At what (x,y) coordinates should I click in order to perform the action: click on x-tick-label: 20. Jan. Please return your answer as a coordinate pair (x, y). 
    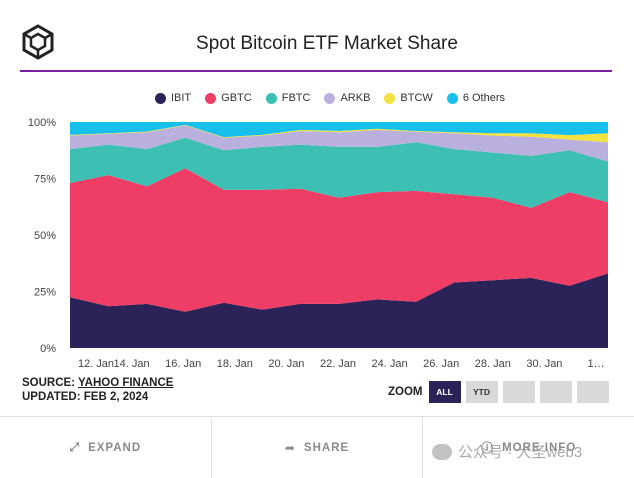
    Looking at the image, I should click on (286, 364).